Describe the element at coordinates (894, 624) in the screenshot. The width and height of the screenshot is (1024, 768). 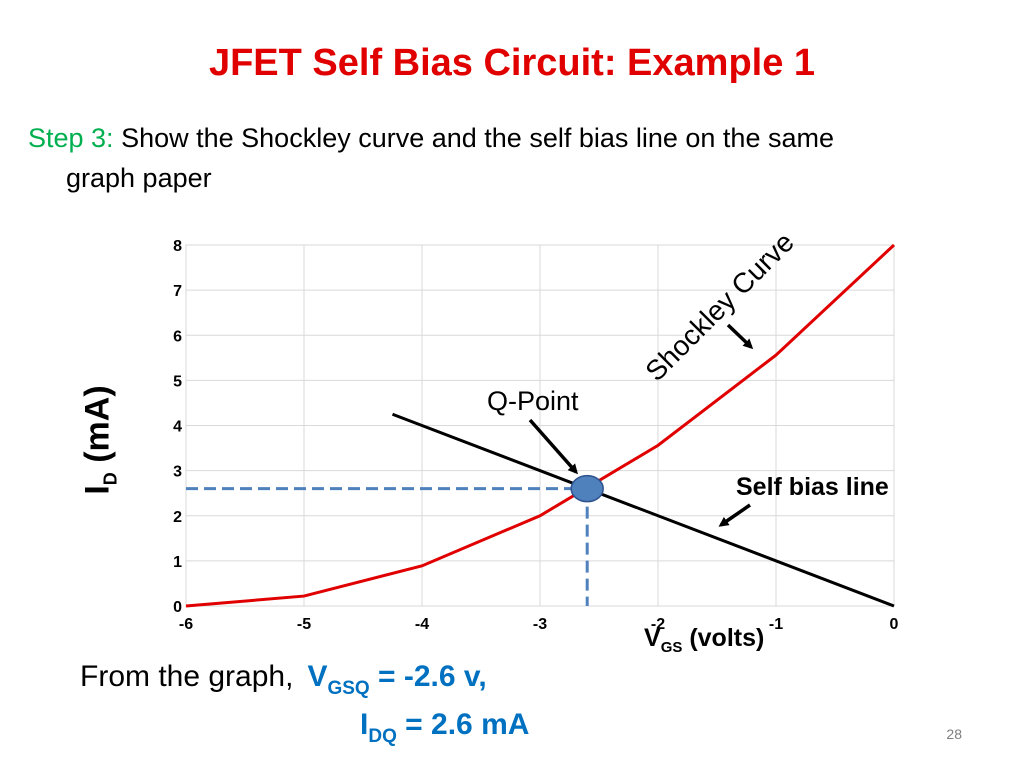
I see `x-tick-label: 0` at that location.